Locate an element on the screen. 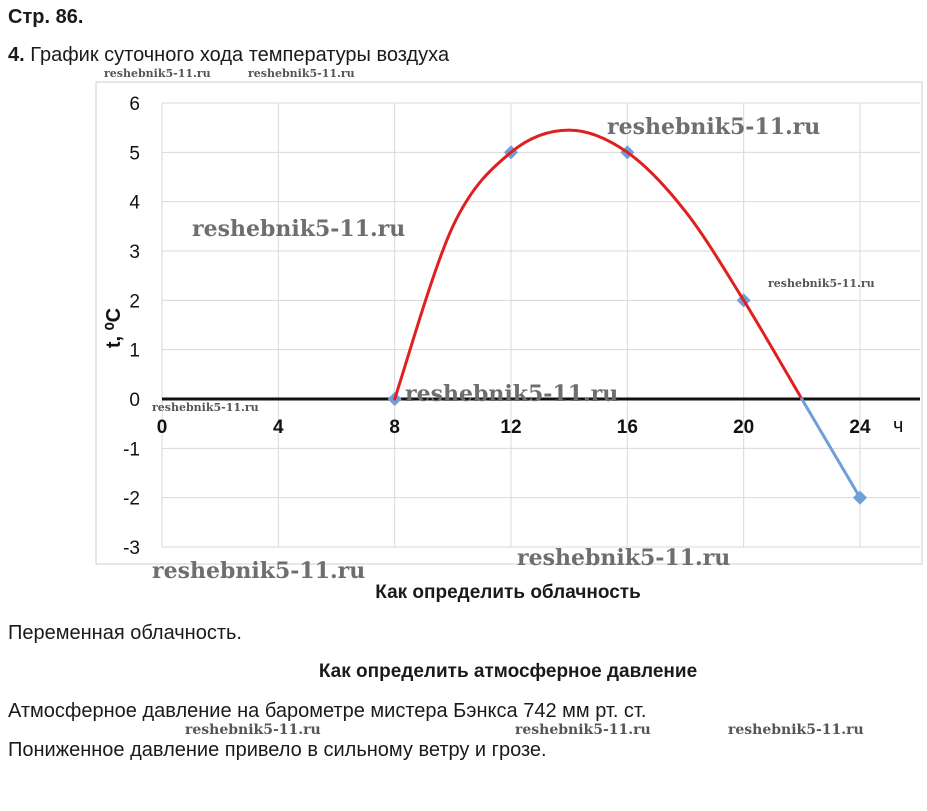 This screenshot has height=811, width=927. y-tick-label: -2 is located at coordinates (131, 499).